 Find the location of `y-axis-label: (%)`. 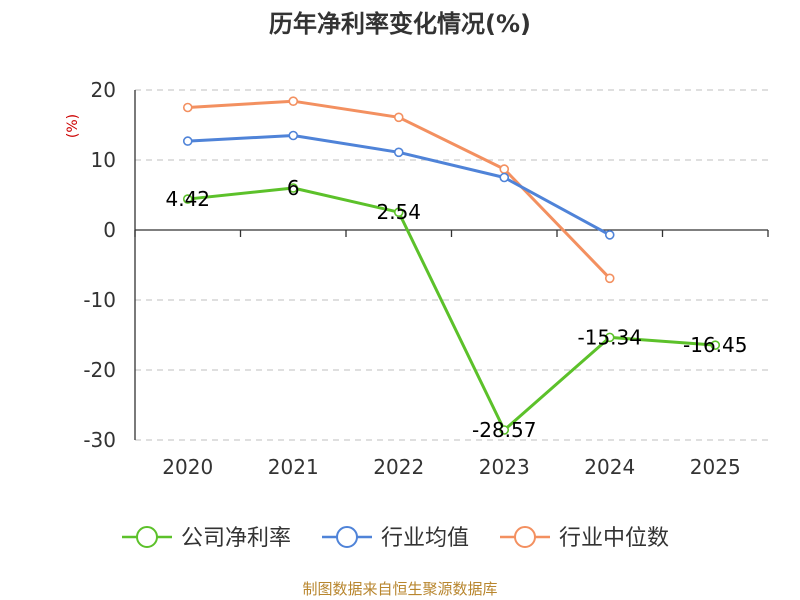

y-axis-label: (%) is located at coordinates (73, 126).